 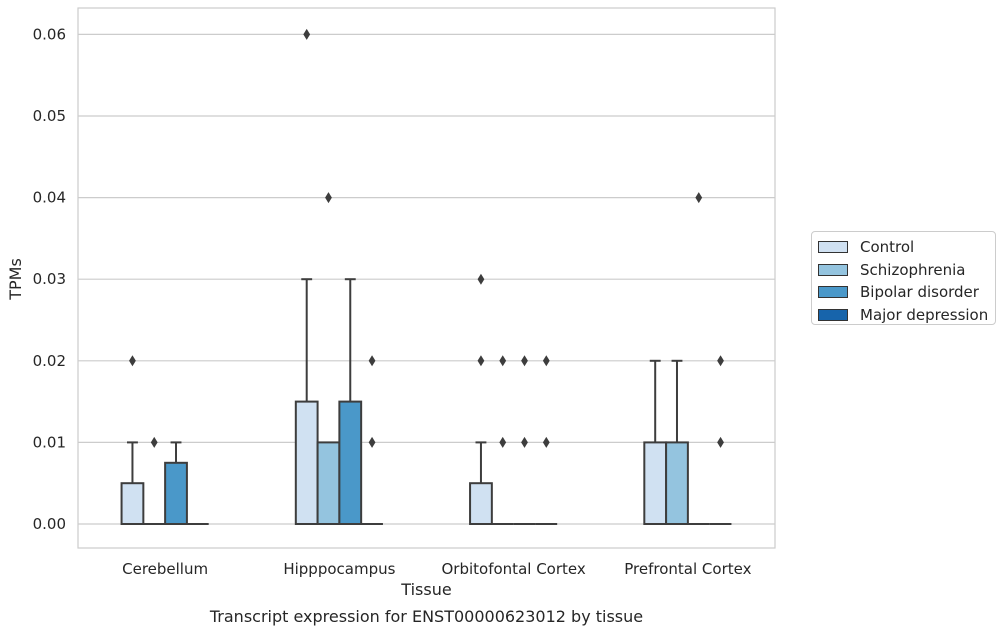 What do you see at coordinates (514, 569) in the screenshot?
I see `x-tick-label: Orbitofontal Cortex` at bounding box center [514, 569].